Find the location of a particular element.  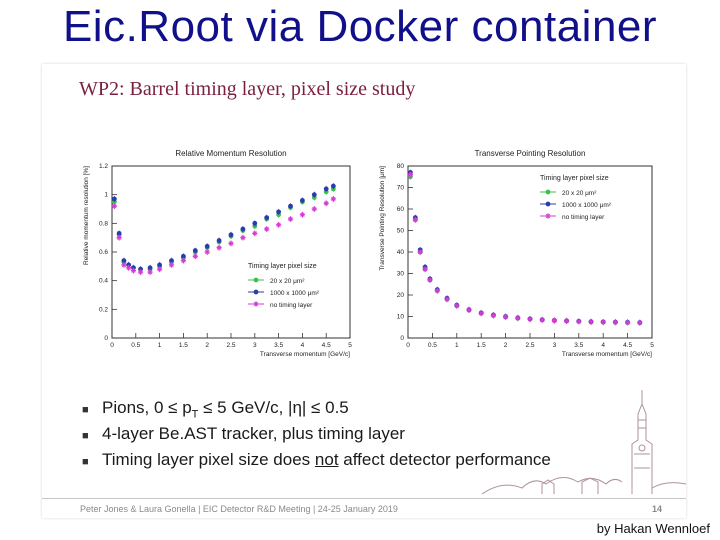

chart-title: Transverse Pointing Resolution is located at coordinates (530, 153).